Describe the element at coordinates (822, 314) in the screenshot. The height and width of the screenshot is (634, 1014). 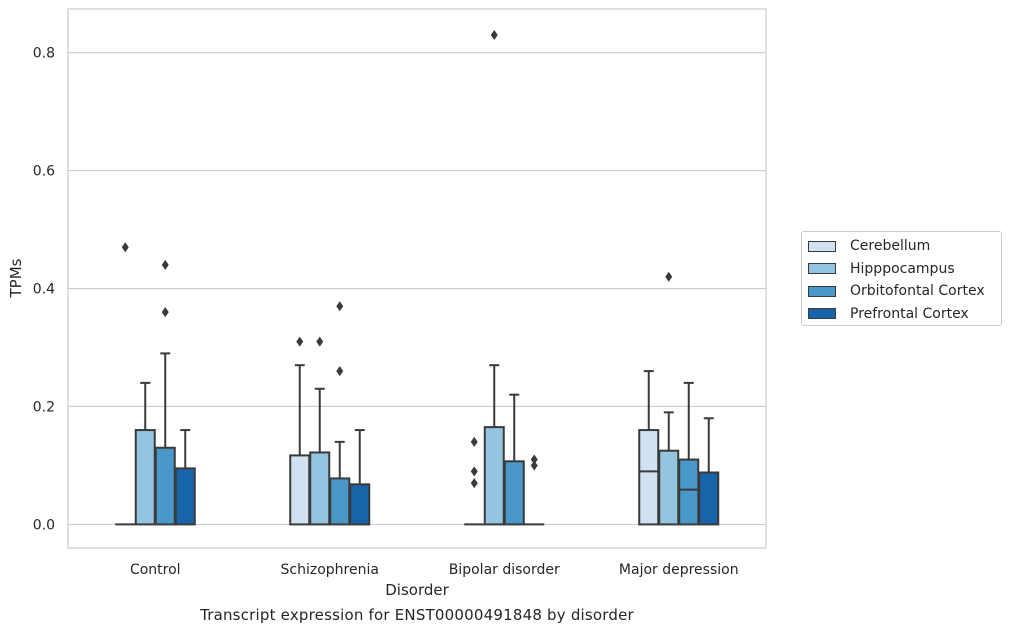
I see `legend-swatch-prefrontal-cortex` at that location.